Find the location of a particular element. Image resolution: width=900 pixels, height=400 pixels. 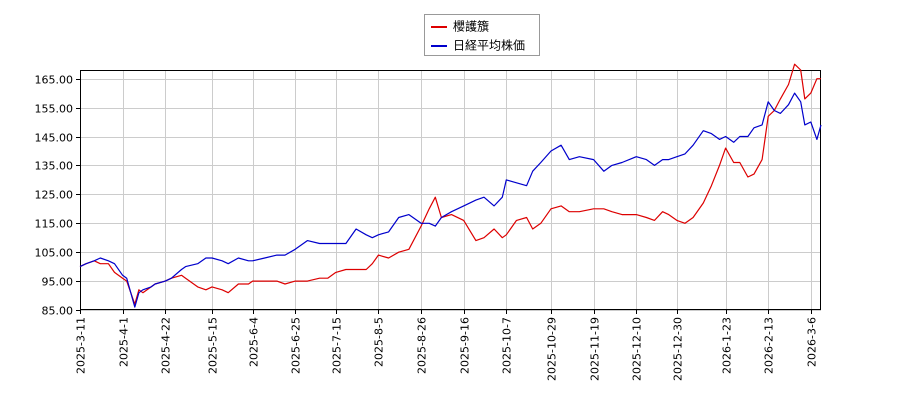

x-tick-label: 2026-1-23 is located at coordinates (727, 345).